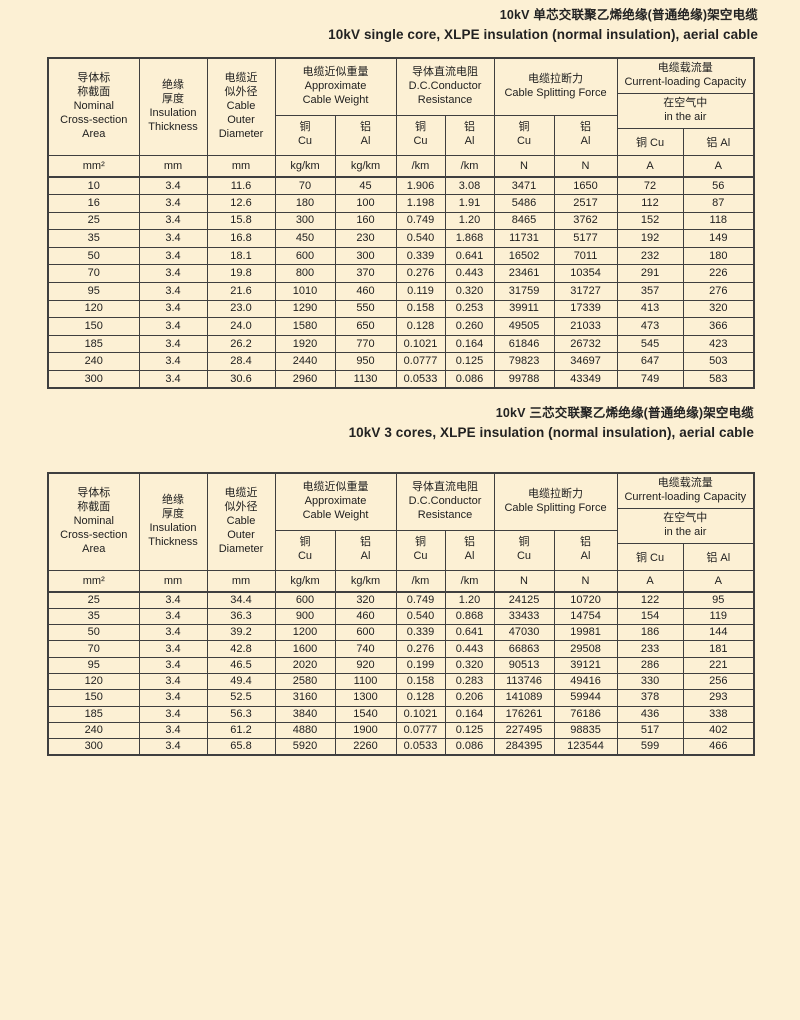  I want to click on table-cell: 2960, so click(305, 379).